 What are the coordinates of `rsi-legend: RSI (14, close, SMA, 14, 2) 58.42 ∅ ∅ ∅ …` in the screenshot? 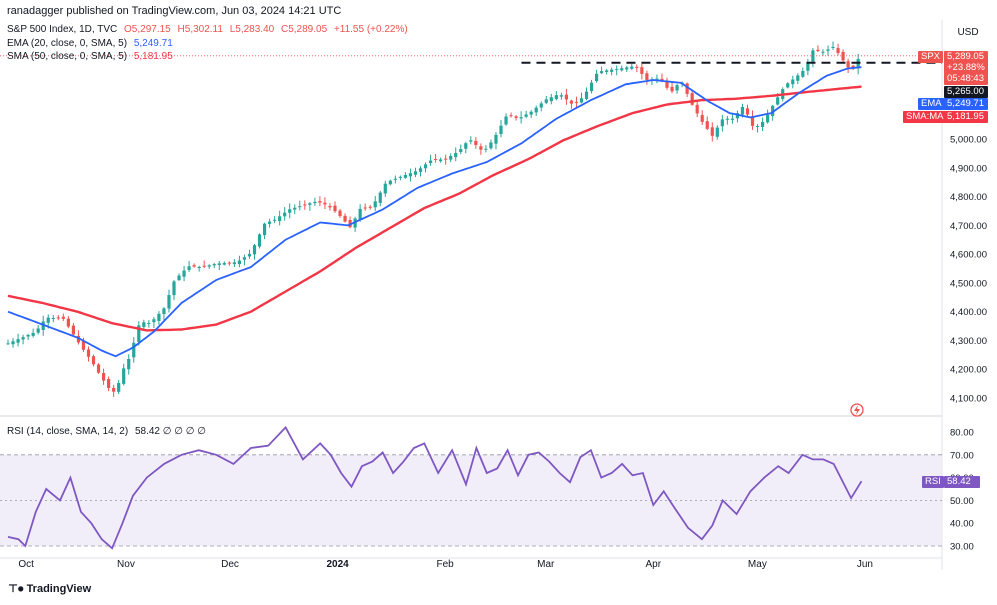 It's located at (108, 431).